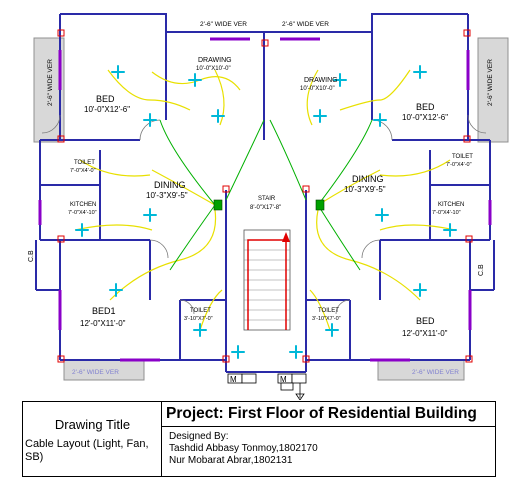 This screenshot has height=484, width=518. I want to click on switch-boards, so click(269, 205).